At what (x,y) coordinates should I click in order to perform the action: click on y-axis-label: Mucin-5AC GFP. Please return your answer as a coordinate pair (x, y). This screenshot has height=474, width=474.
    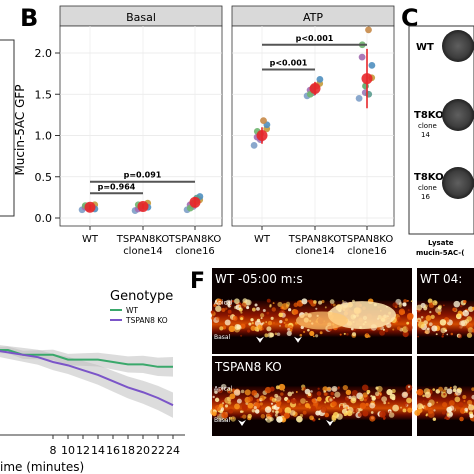
    Looking at the image, I should click on (20, 129).